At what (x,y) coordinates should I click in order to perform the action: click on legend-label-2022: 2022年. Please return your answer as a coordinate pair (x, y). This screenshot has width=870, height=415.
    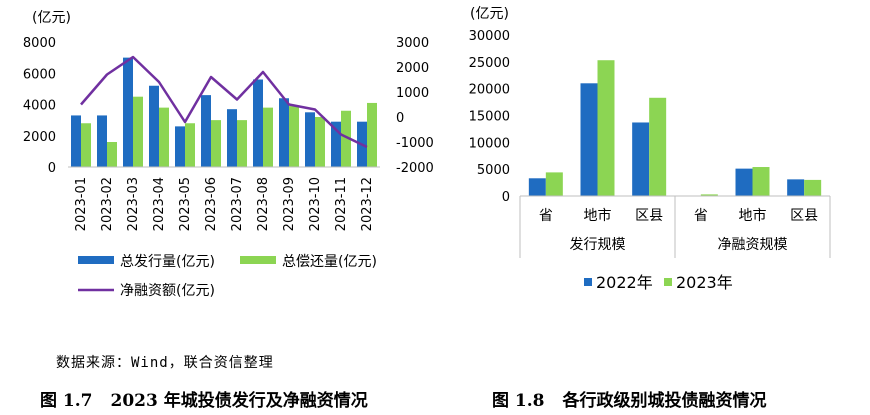
    Looking at the image, I should click on (624, 282).